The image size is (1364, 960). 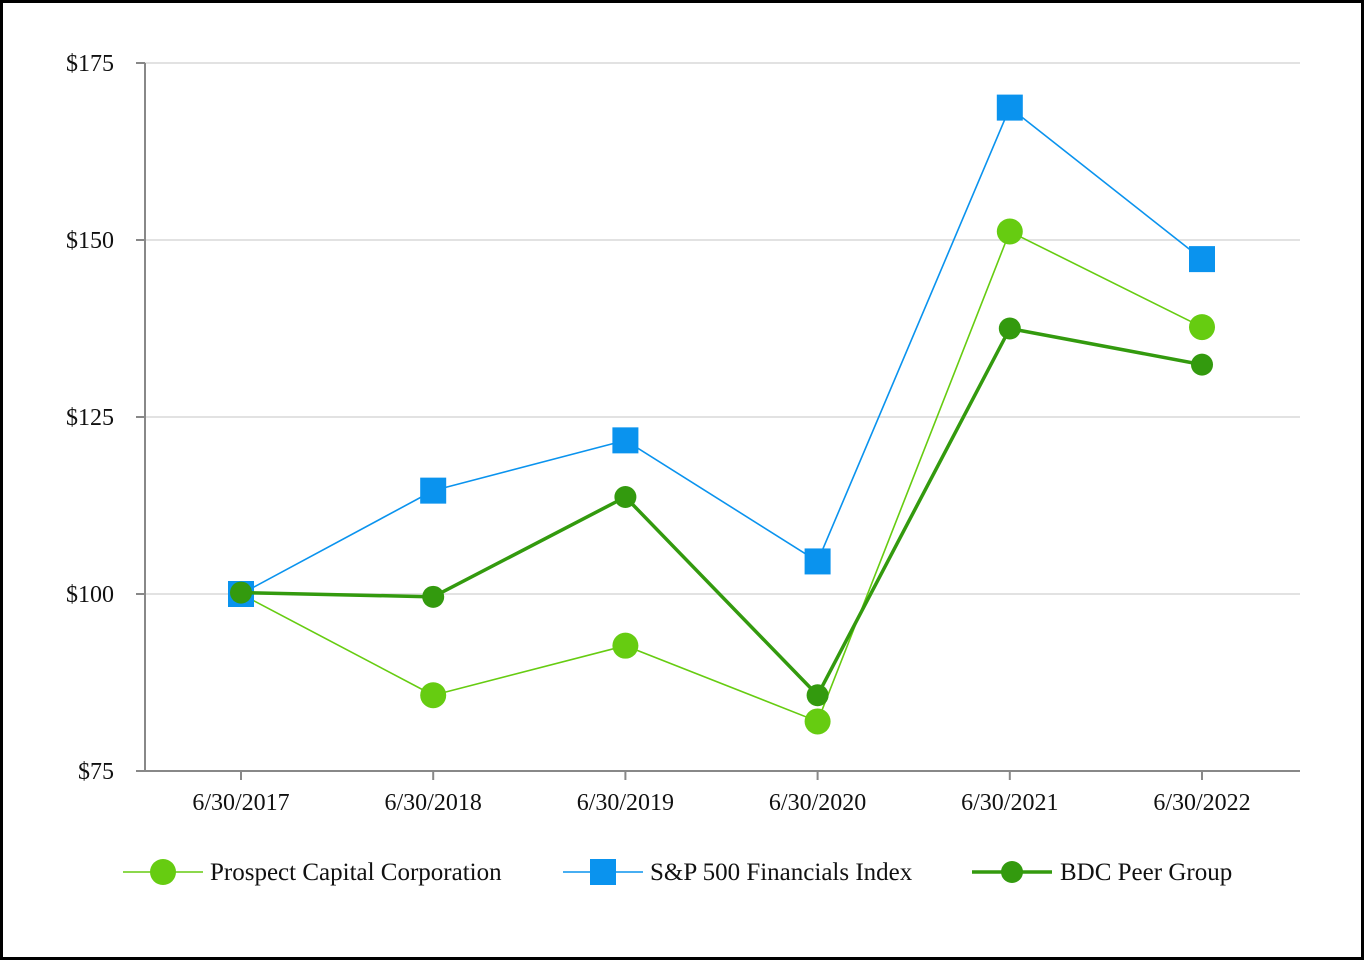 What do you see at coordinates (356, 872) in the screenshot?
I see `legend-label: Prospect Capital Corporation` at bounding box center [356, 872].